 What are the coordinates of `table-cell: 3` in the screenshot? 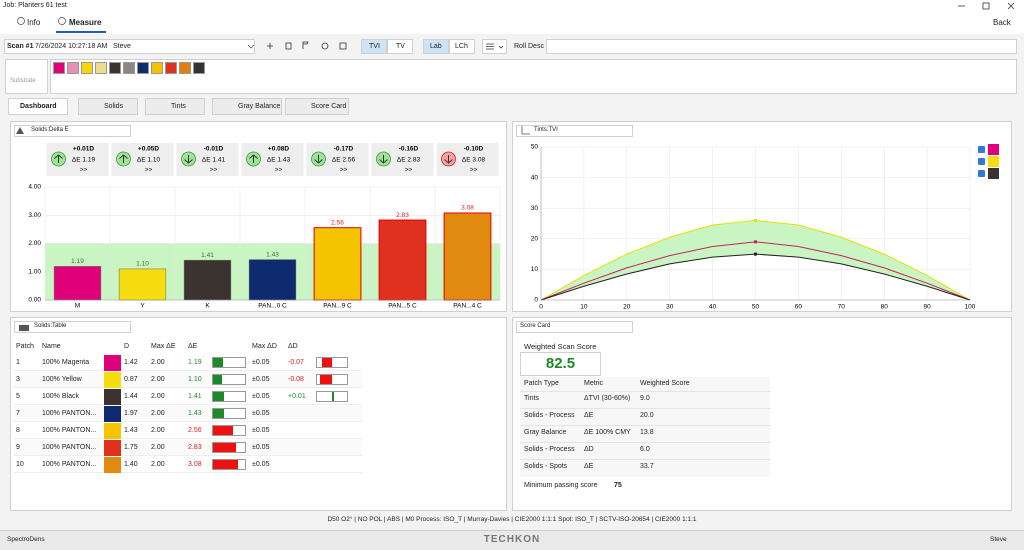 It's located at (18, 379).